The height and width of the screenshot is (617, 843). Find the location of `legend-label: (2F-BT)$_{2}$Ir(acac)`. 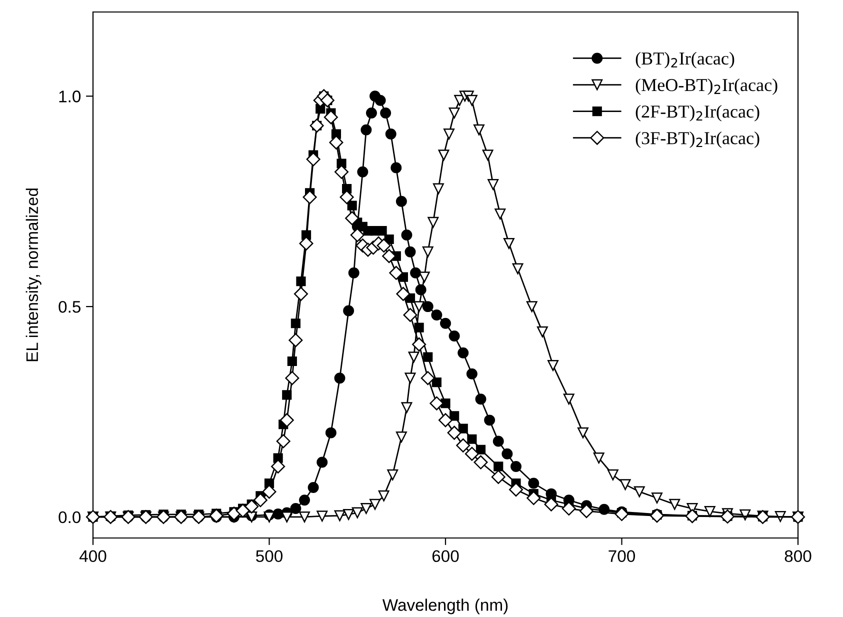

legend-label: (2F-BT)$_{2}$Ir(acac) is located at coordinates (698, 113).